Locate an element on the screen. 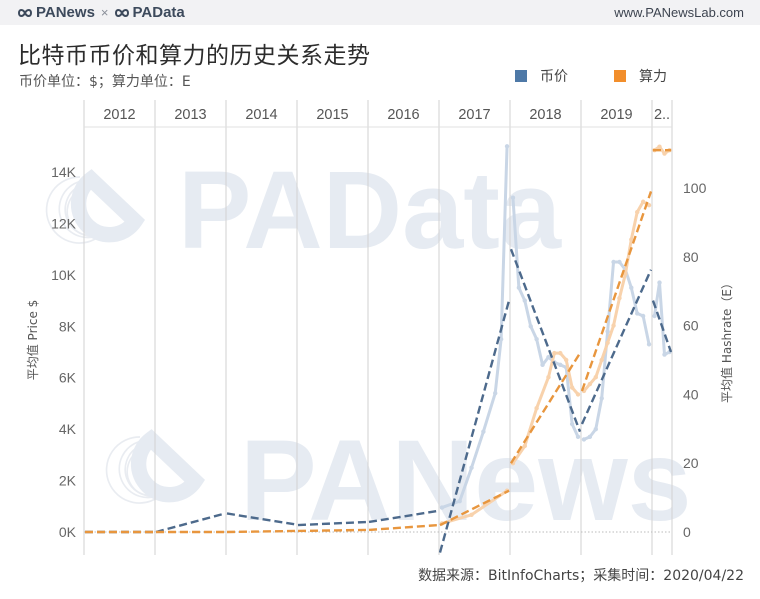 The image size is (760, 599). site-url: www.PANewsLab.com is located at coordinates (679, 12).